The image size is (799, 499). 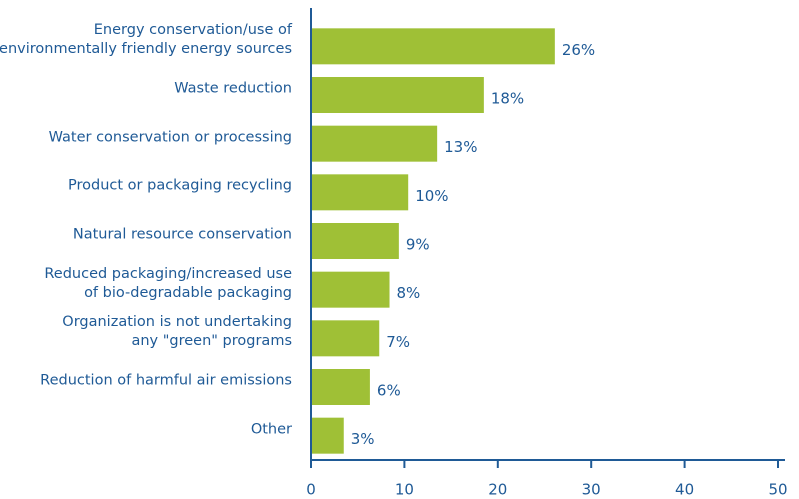 What do you see at coordinates (233, 88) in the screenshot?
I see `category-label: Waste reduction` at bounding box center [233, 88].